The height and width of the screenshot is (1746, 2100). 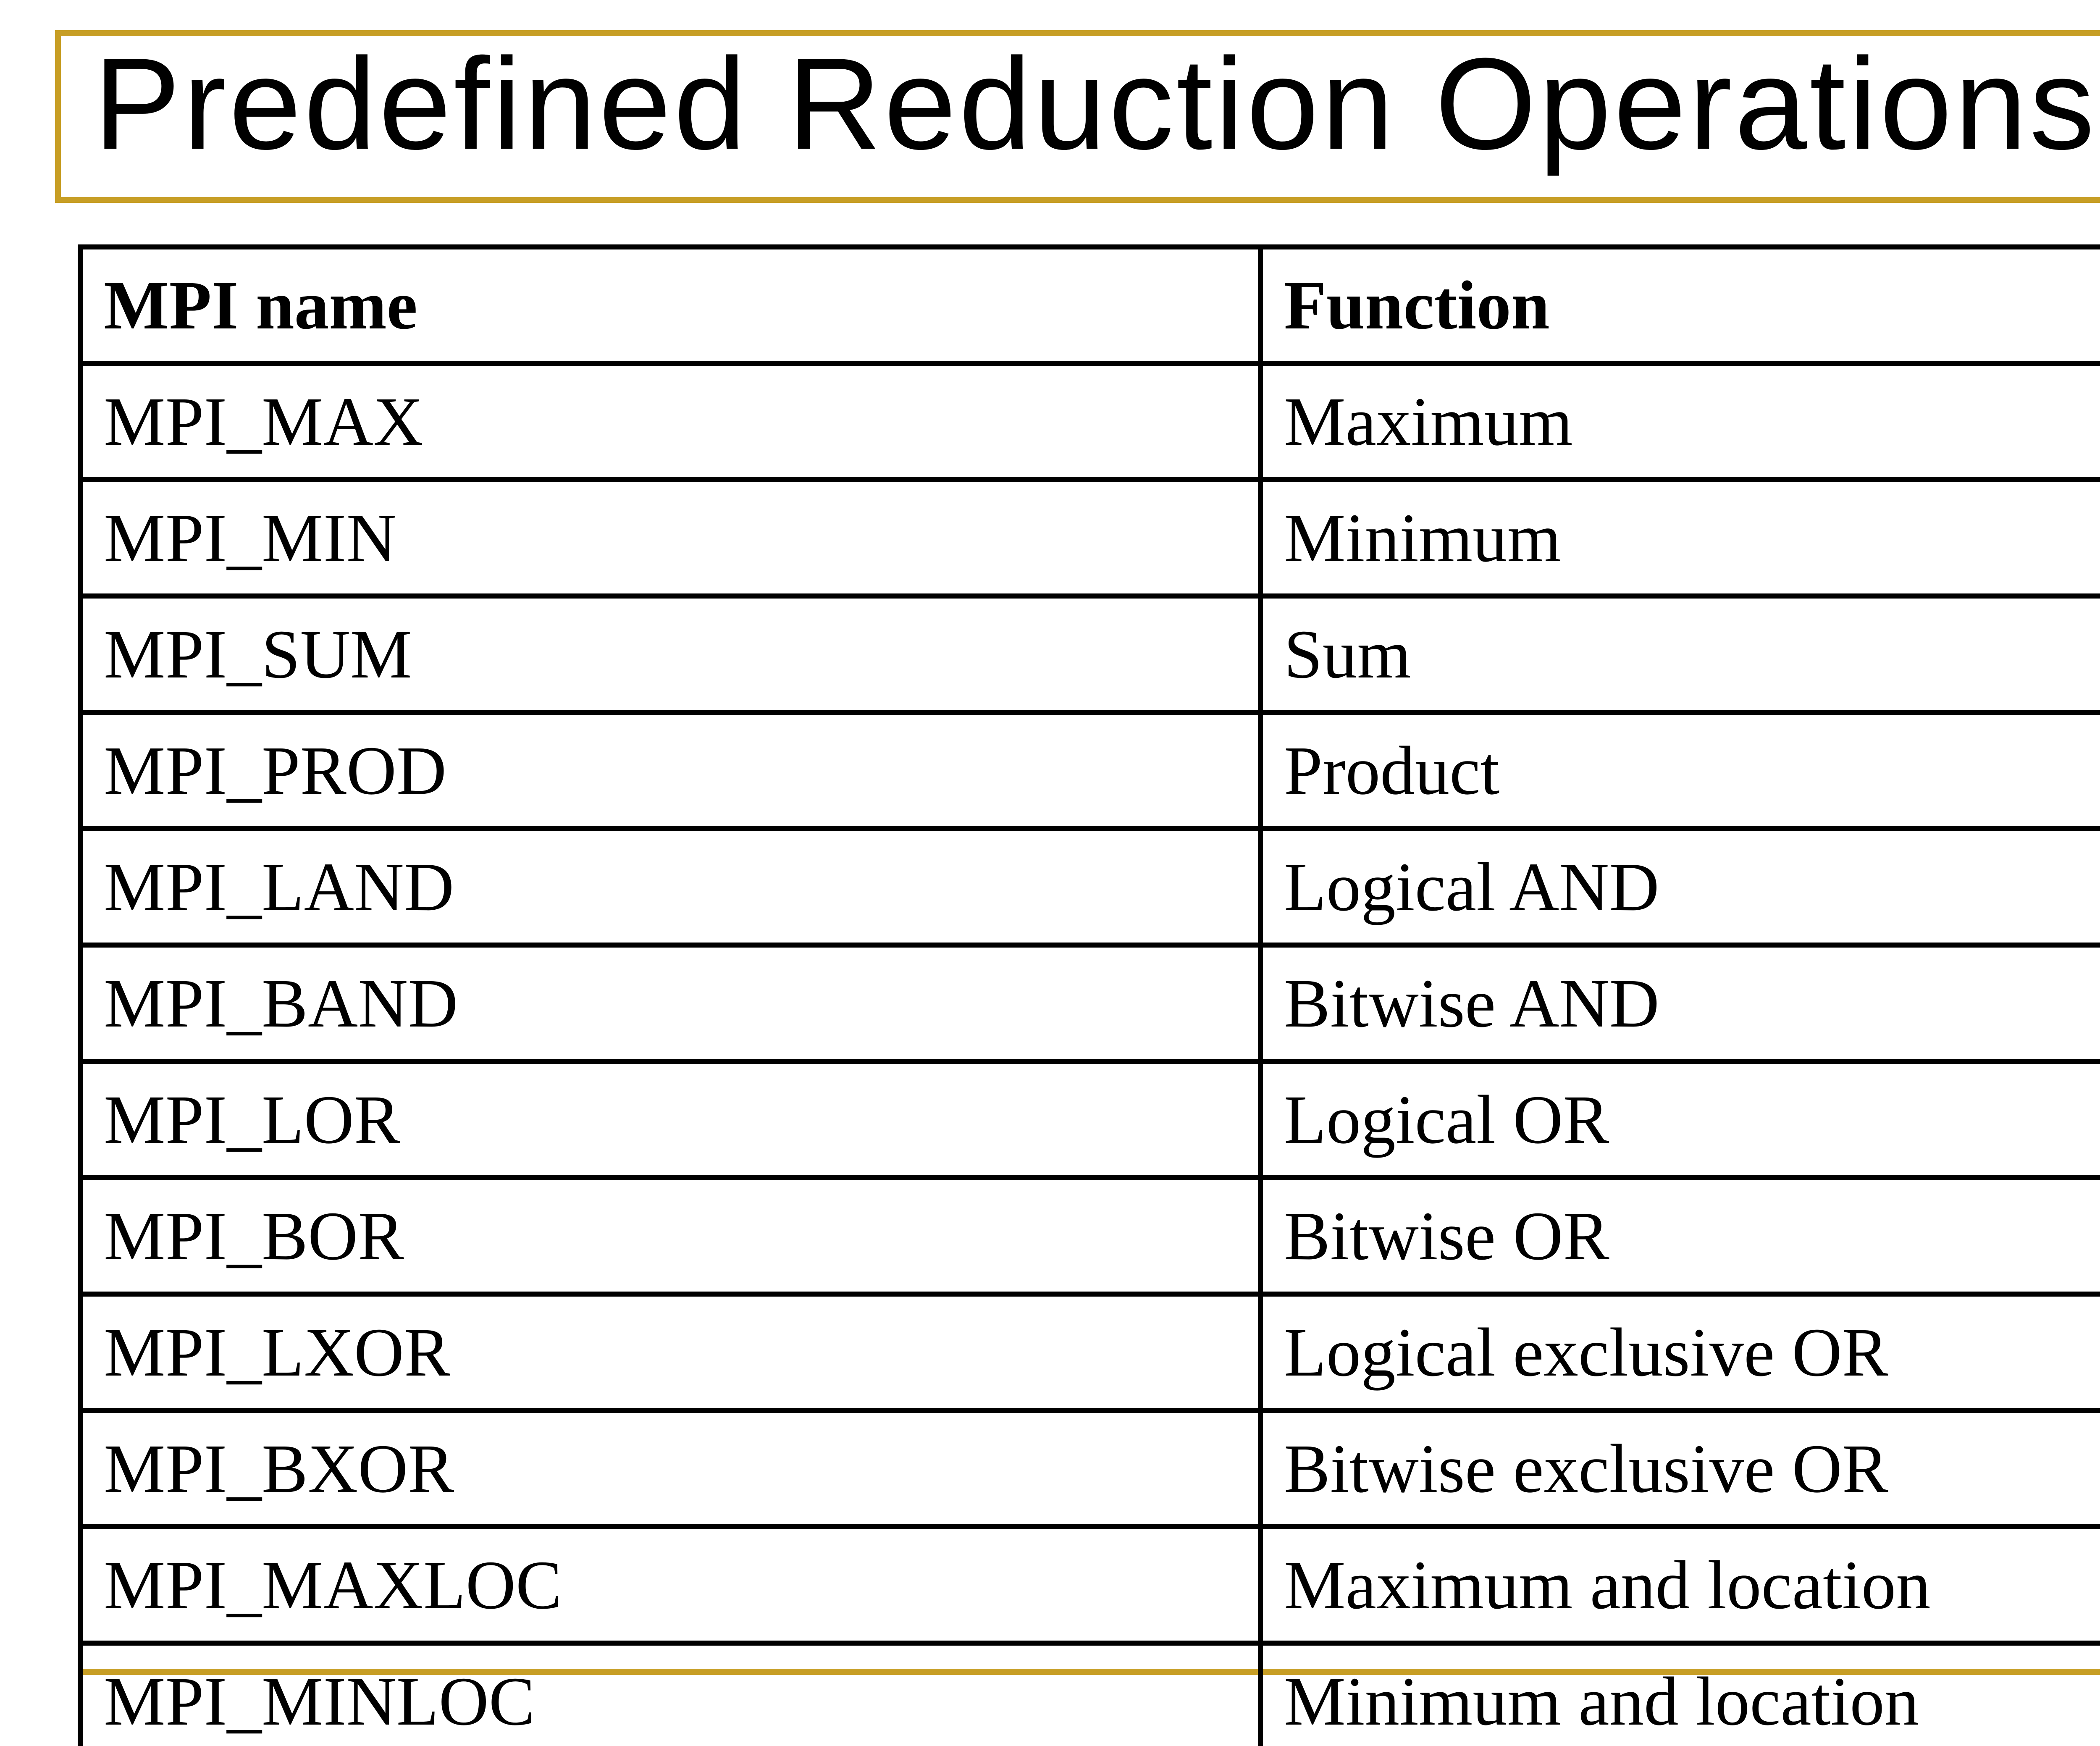 I want to click on mpi-name-cell: MPI_BXOR, so click(x=670, y=1468).